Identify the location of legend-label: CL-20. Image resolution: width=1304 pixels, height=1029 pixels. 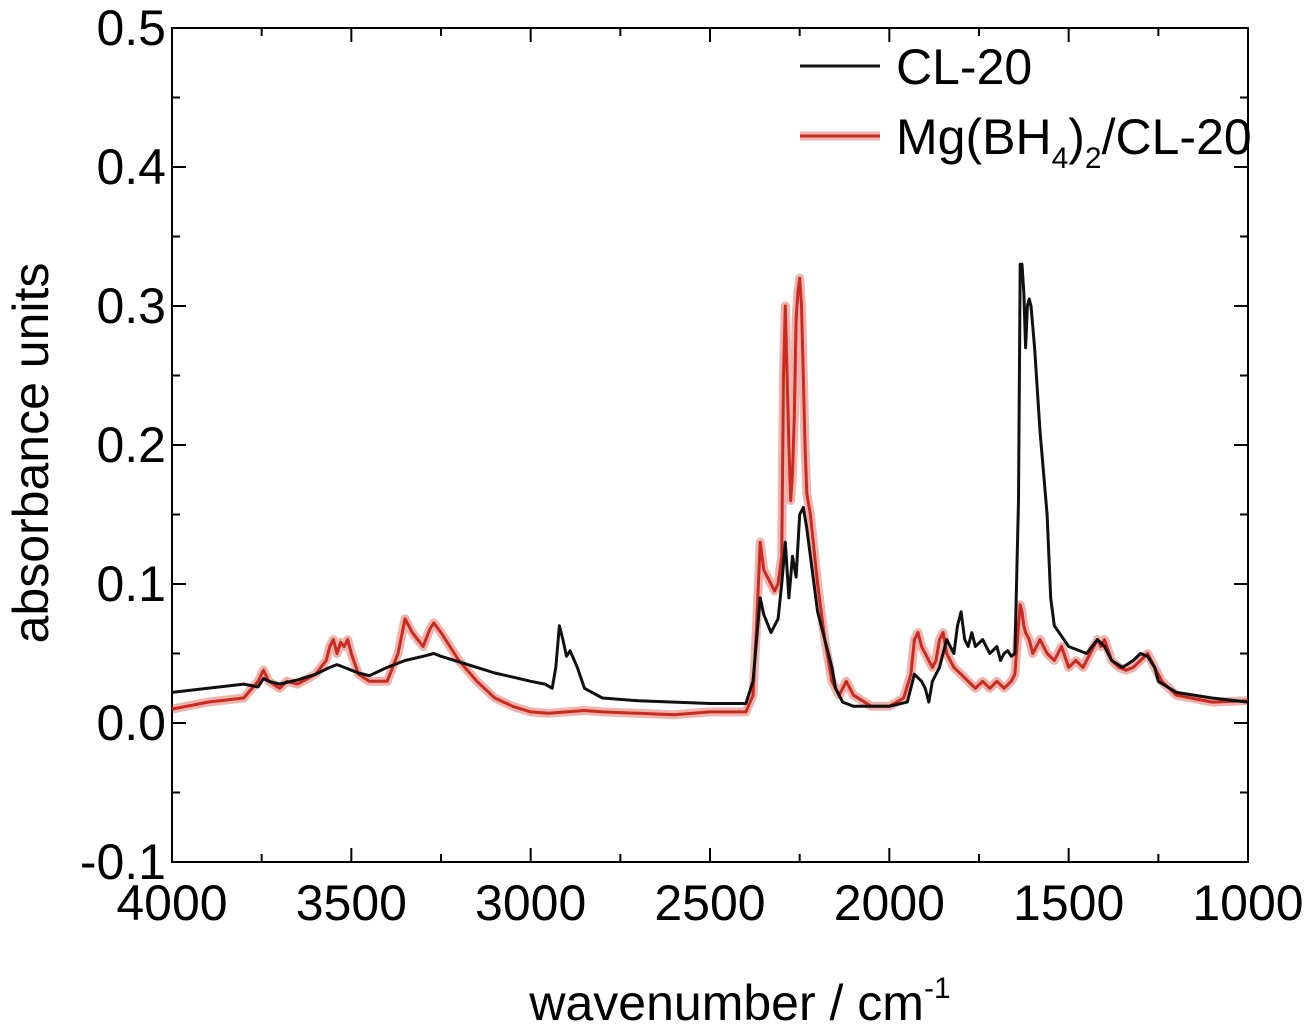
(964, 67).